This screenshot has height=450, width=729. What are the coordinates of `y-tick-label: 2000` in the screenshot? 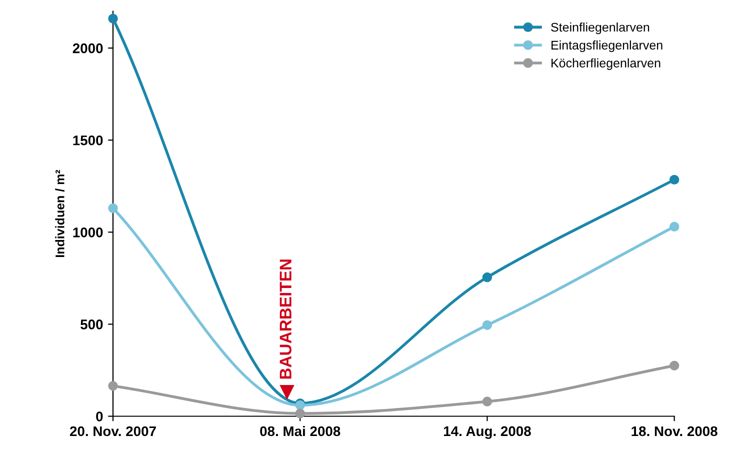 It's located at (87, 48).